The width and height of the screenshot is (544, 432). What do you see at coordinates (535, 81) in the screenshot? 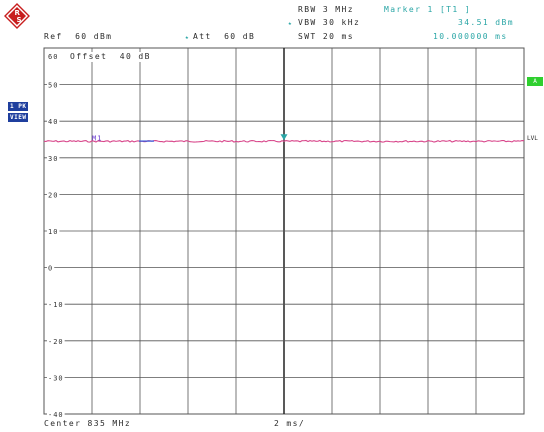
I see `trigger-badge: A` at bounding box center [535, 81].